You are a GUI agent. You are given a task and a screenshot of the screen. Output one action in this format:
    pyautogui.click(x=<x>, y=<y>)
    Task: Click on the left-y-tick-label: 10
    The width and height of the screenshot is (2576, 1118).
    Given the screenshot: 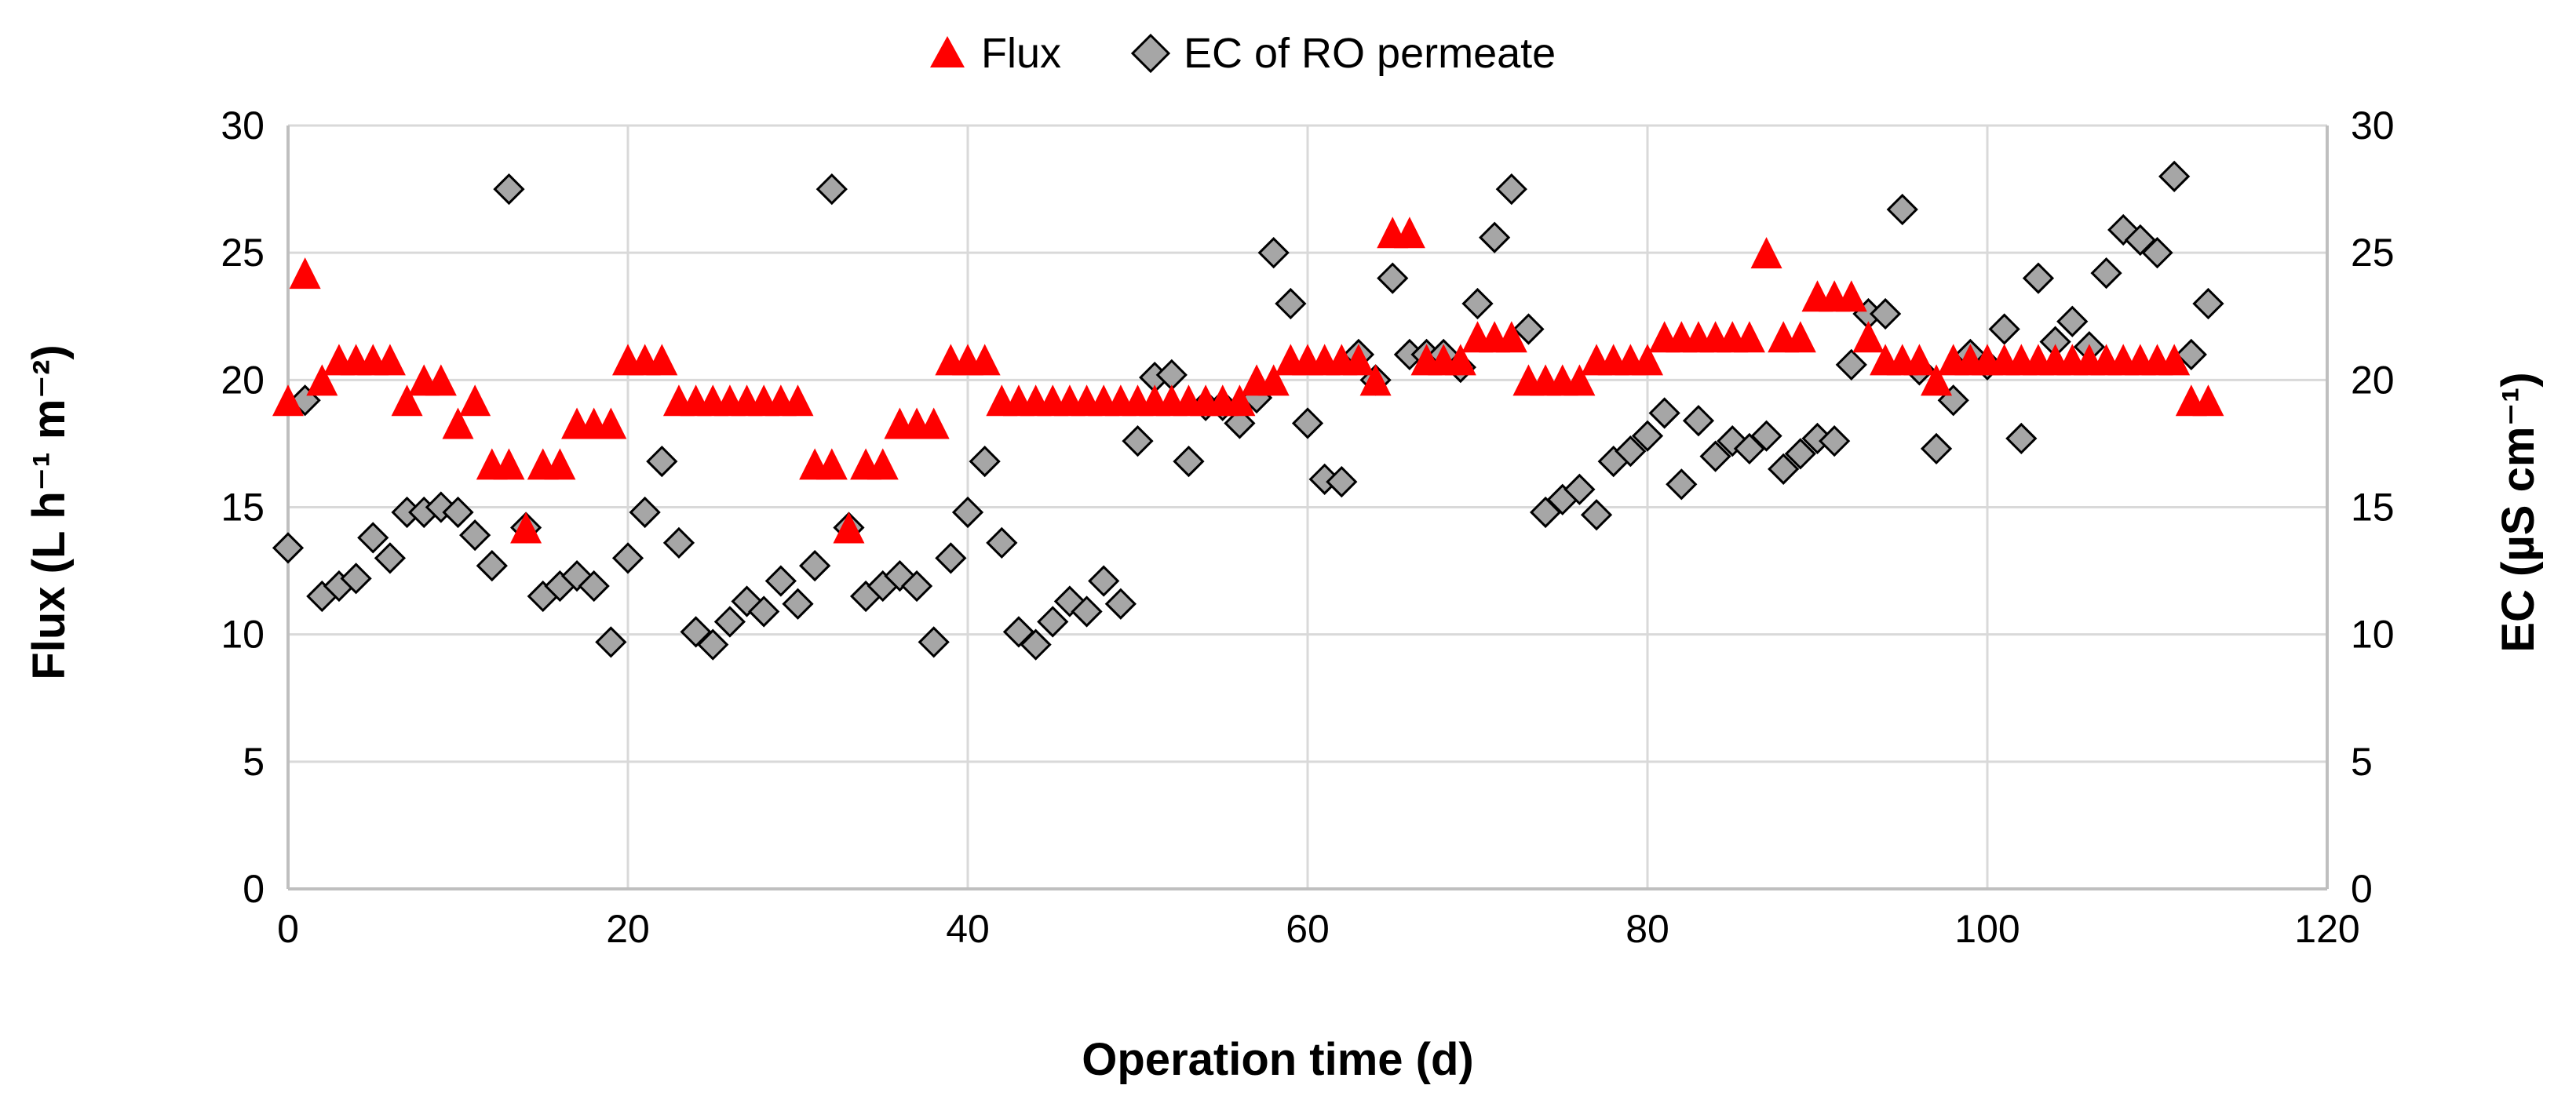 What is the action you would take?
    pyautogui.click(x=243, y=635)
    